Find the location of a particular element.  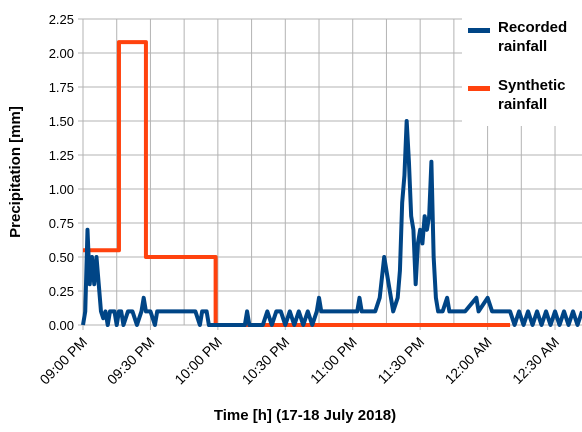

y-tick-label: 0.50 is located at coordinates (61, 257).